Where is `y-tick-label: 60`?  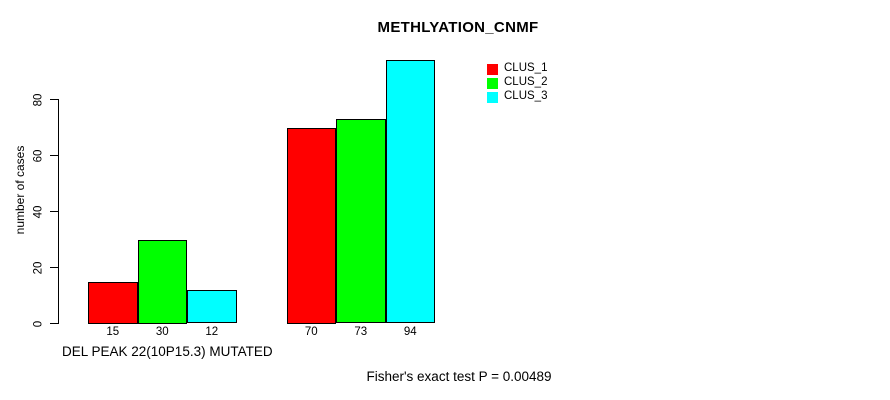 y-tick-label: 60 is located at coordinates (38, 155).